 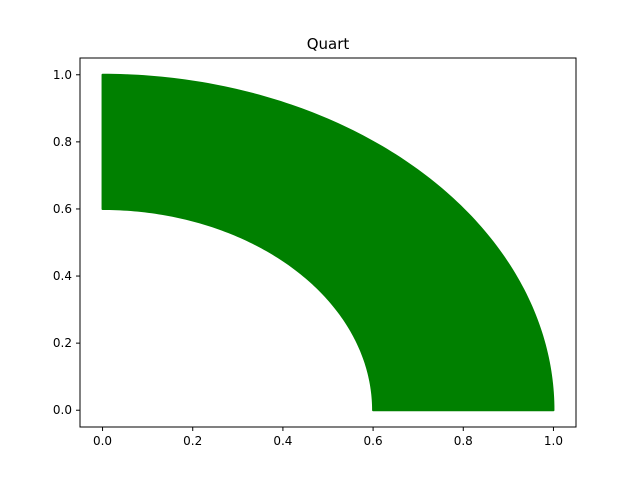 I want to click on x-tick-label: 0.4, so click(x=282, y=441).